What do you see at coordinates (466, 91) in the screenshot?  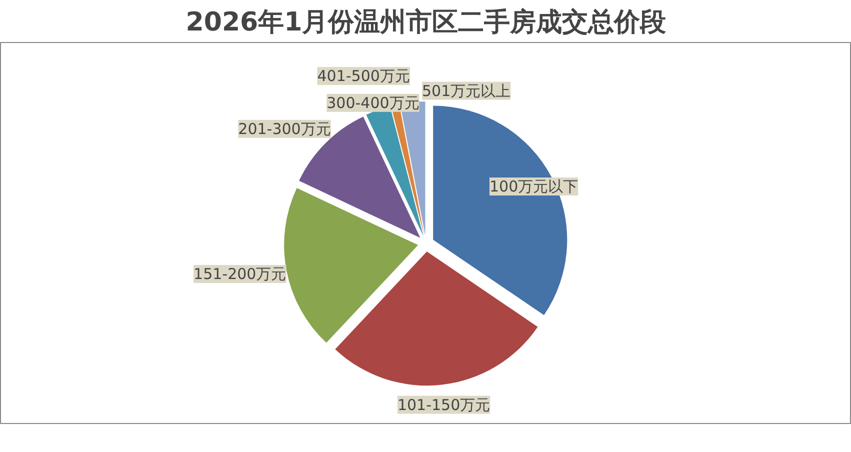 I see `slice-label: 501万元以上` at bounding box center [466, 91].